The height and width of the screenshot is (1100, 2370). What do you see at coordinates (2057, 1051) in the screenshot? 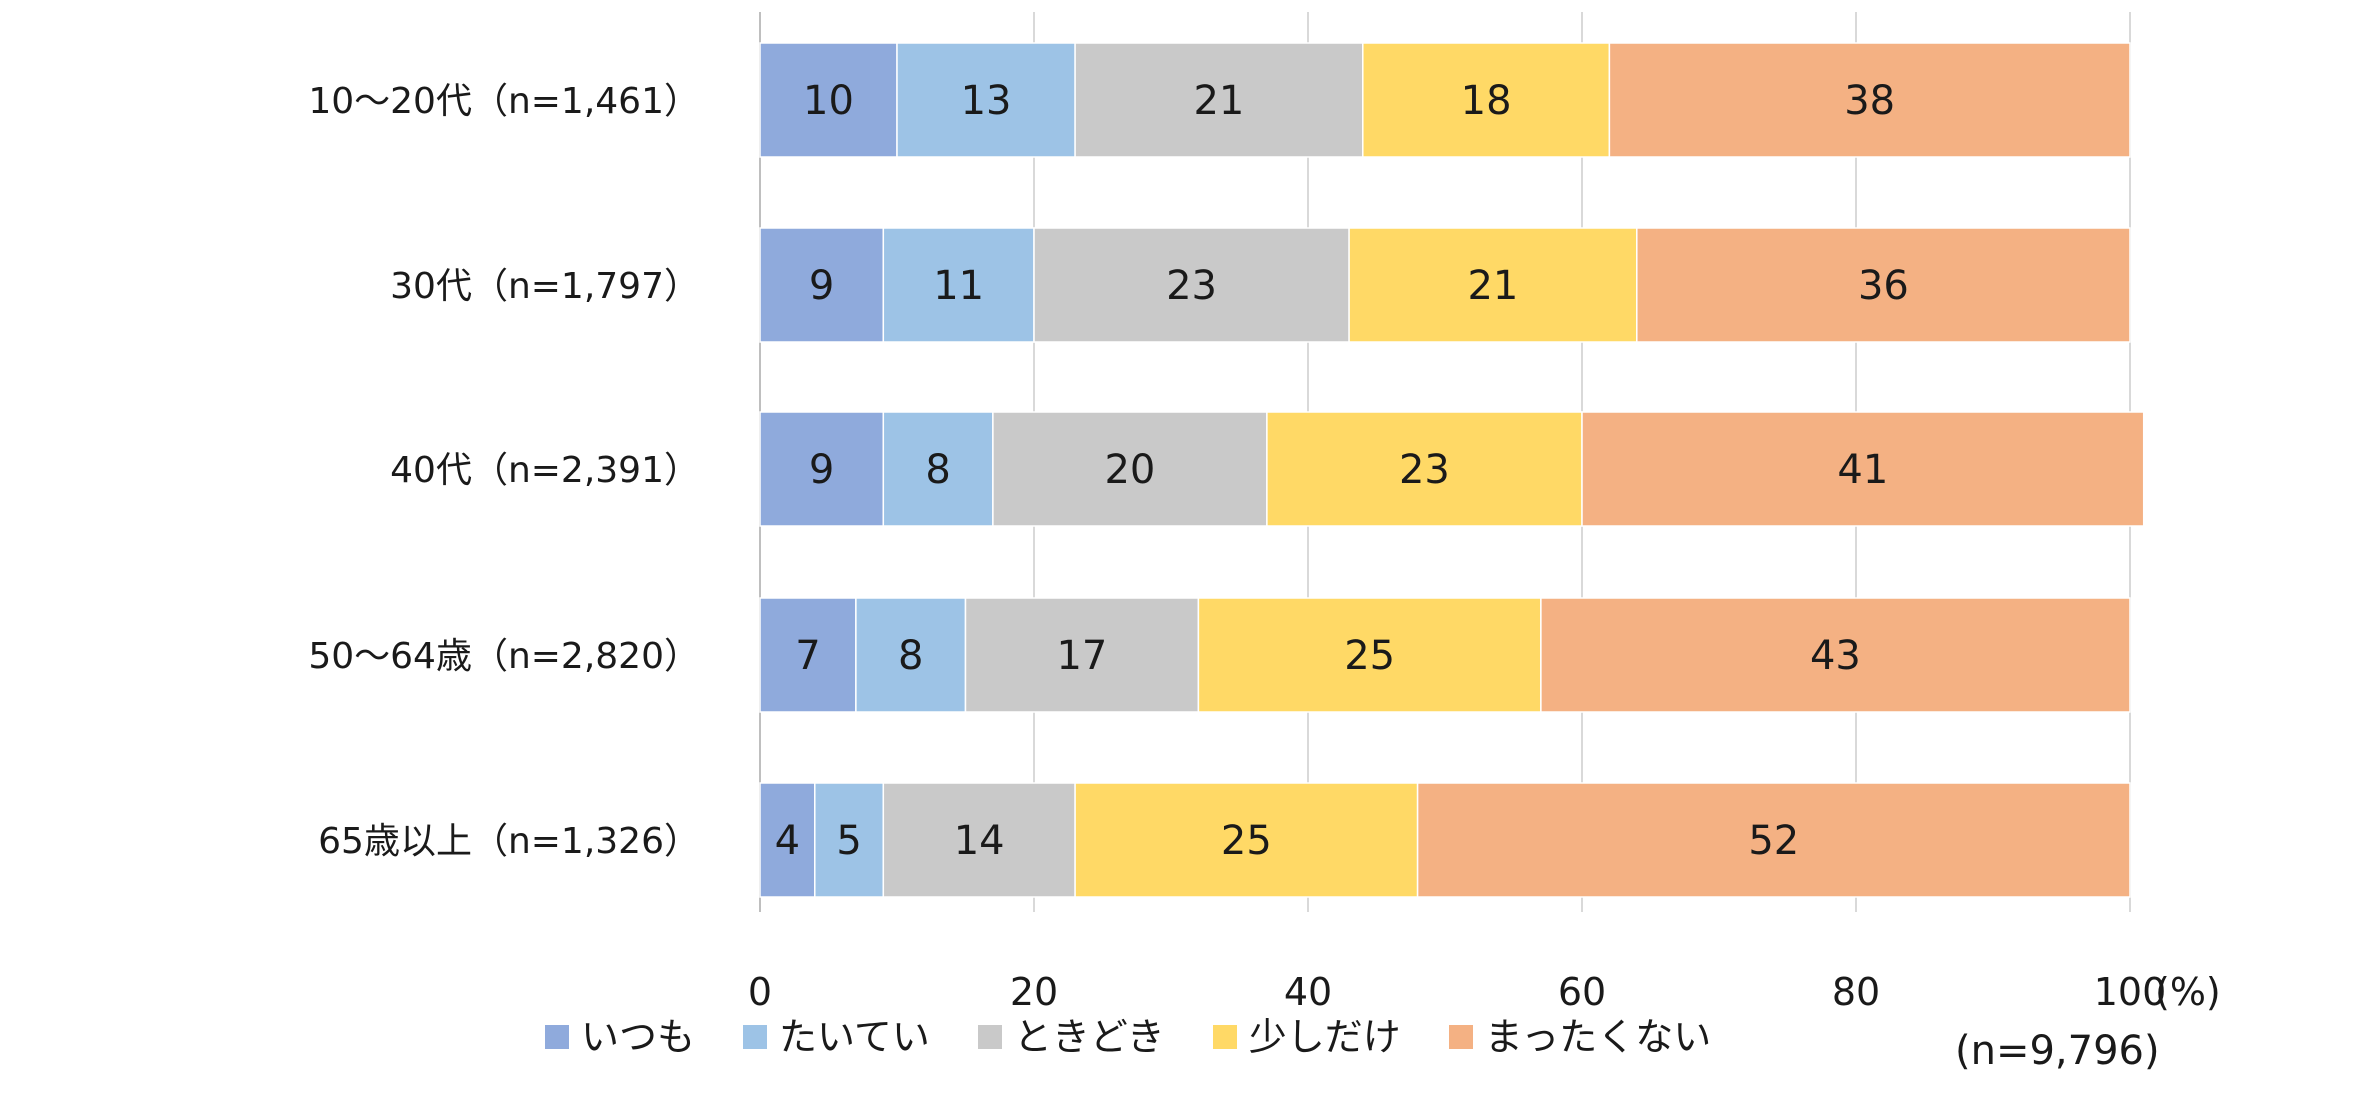
I see `sample-size-note: (n=9,796)` at bounding box center [2057, 1051].